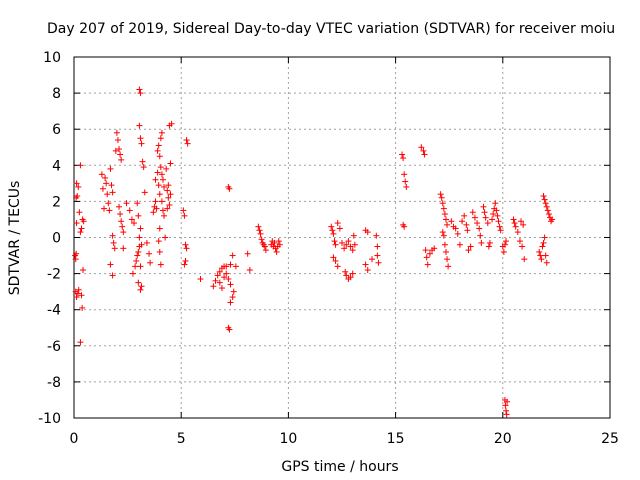  I want to click on x-tick-label: 0, so click(74, 439).